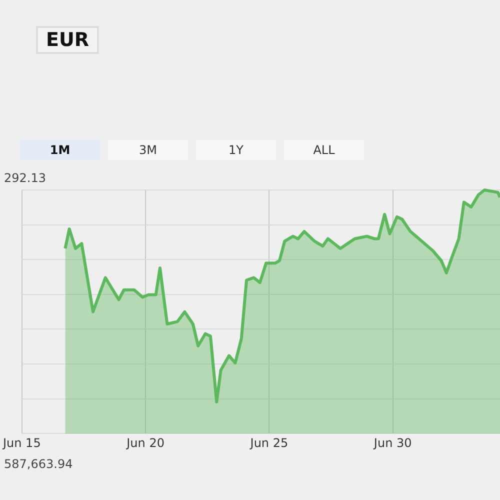 The width and height of the screenshot is (500, 500). What do you see at coordinates (25, 178) in the screenshot?
I see `text: 292.13` at bounding box center [25, 178].